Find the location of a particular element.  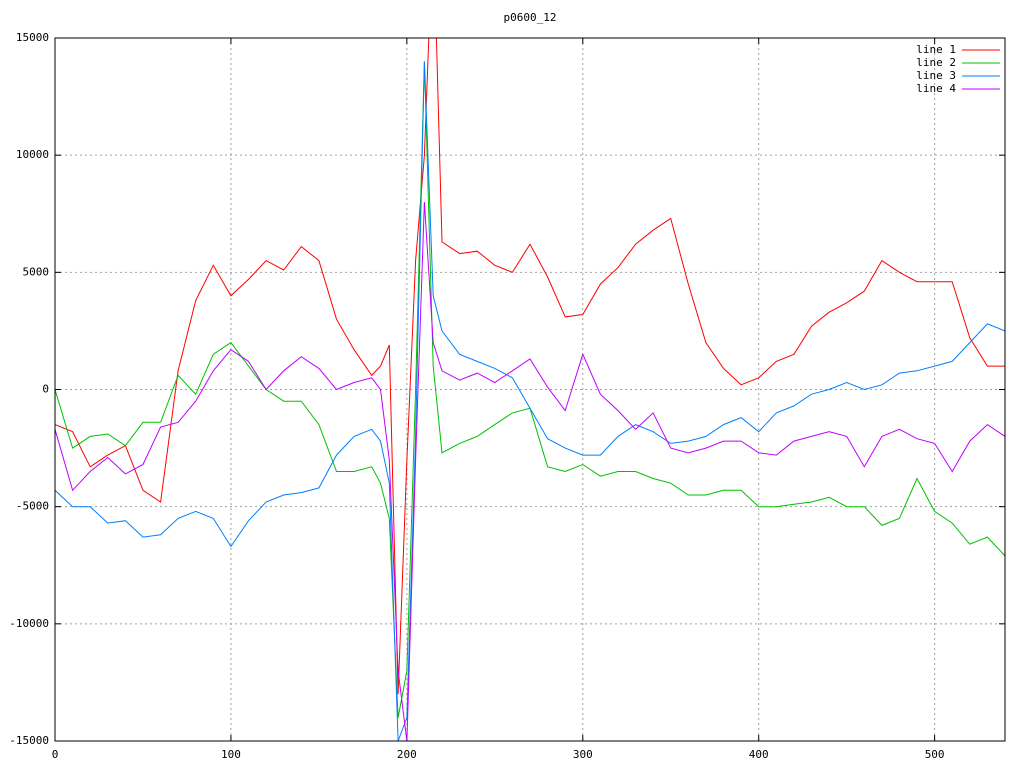

y-tick-label: 10000 is located at coordinates (32, 154).